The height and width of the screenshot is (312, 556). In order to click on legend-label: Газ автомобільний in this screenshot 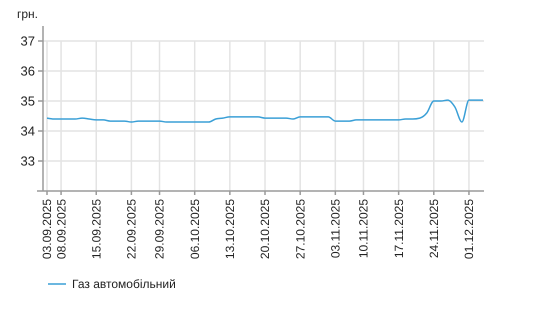, I will do `click(124, 284)`.